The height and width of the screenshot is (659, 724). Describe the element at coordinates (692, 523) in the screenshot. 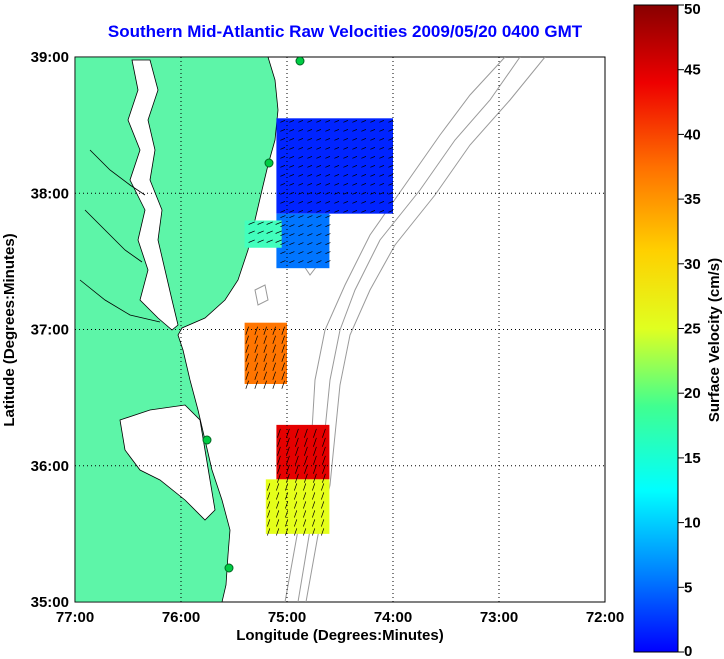

I see `colorbar-tick-label: 10` at that location.